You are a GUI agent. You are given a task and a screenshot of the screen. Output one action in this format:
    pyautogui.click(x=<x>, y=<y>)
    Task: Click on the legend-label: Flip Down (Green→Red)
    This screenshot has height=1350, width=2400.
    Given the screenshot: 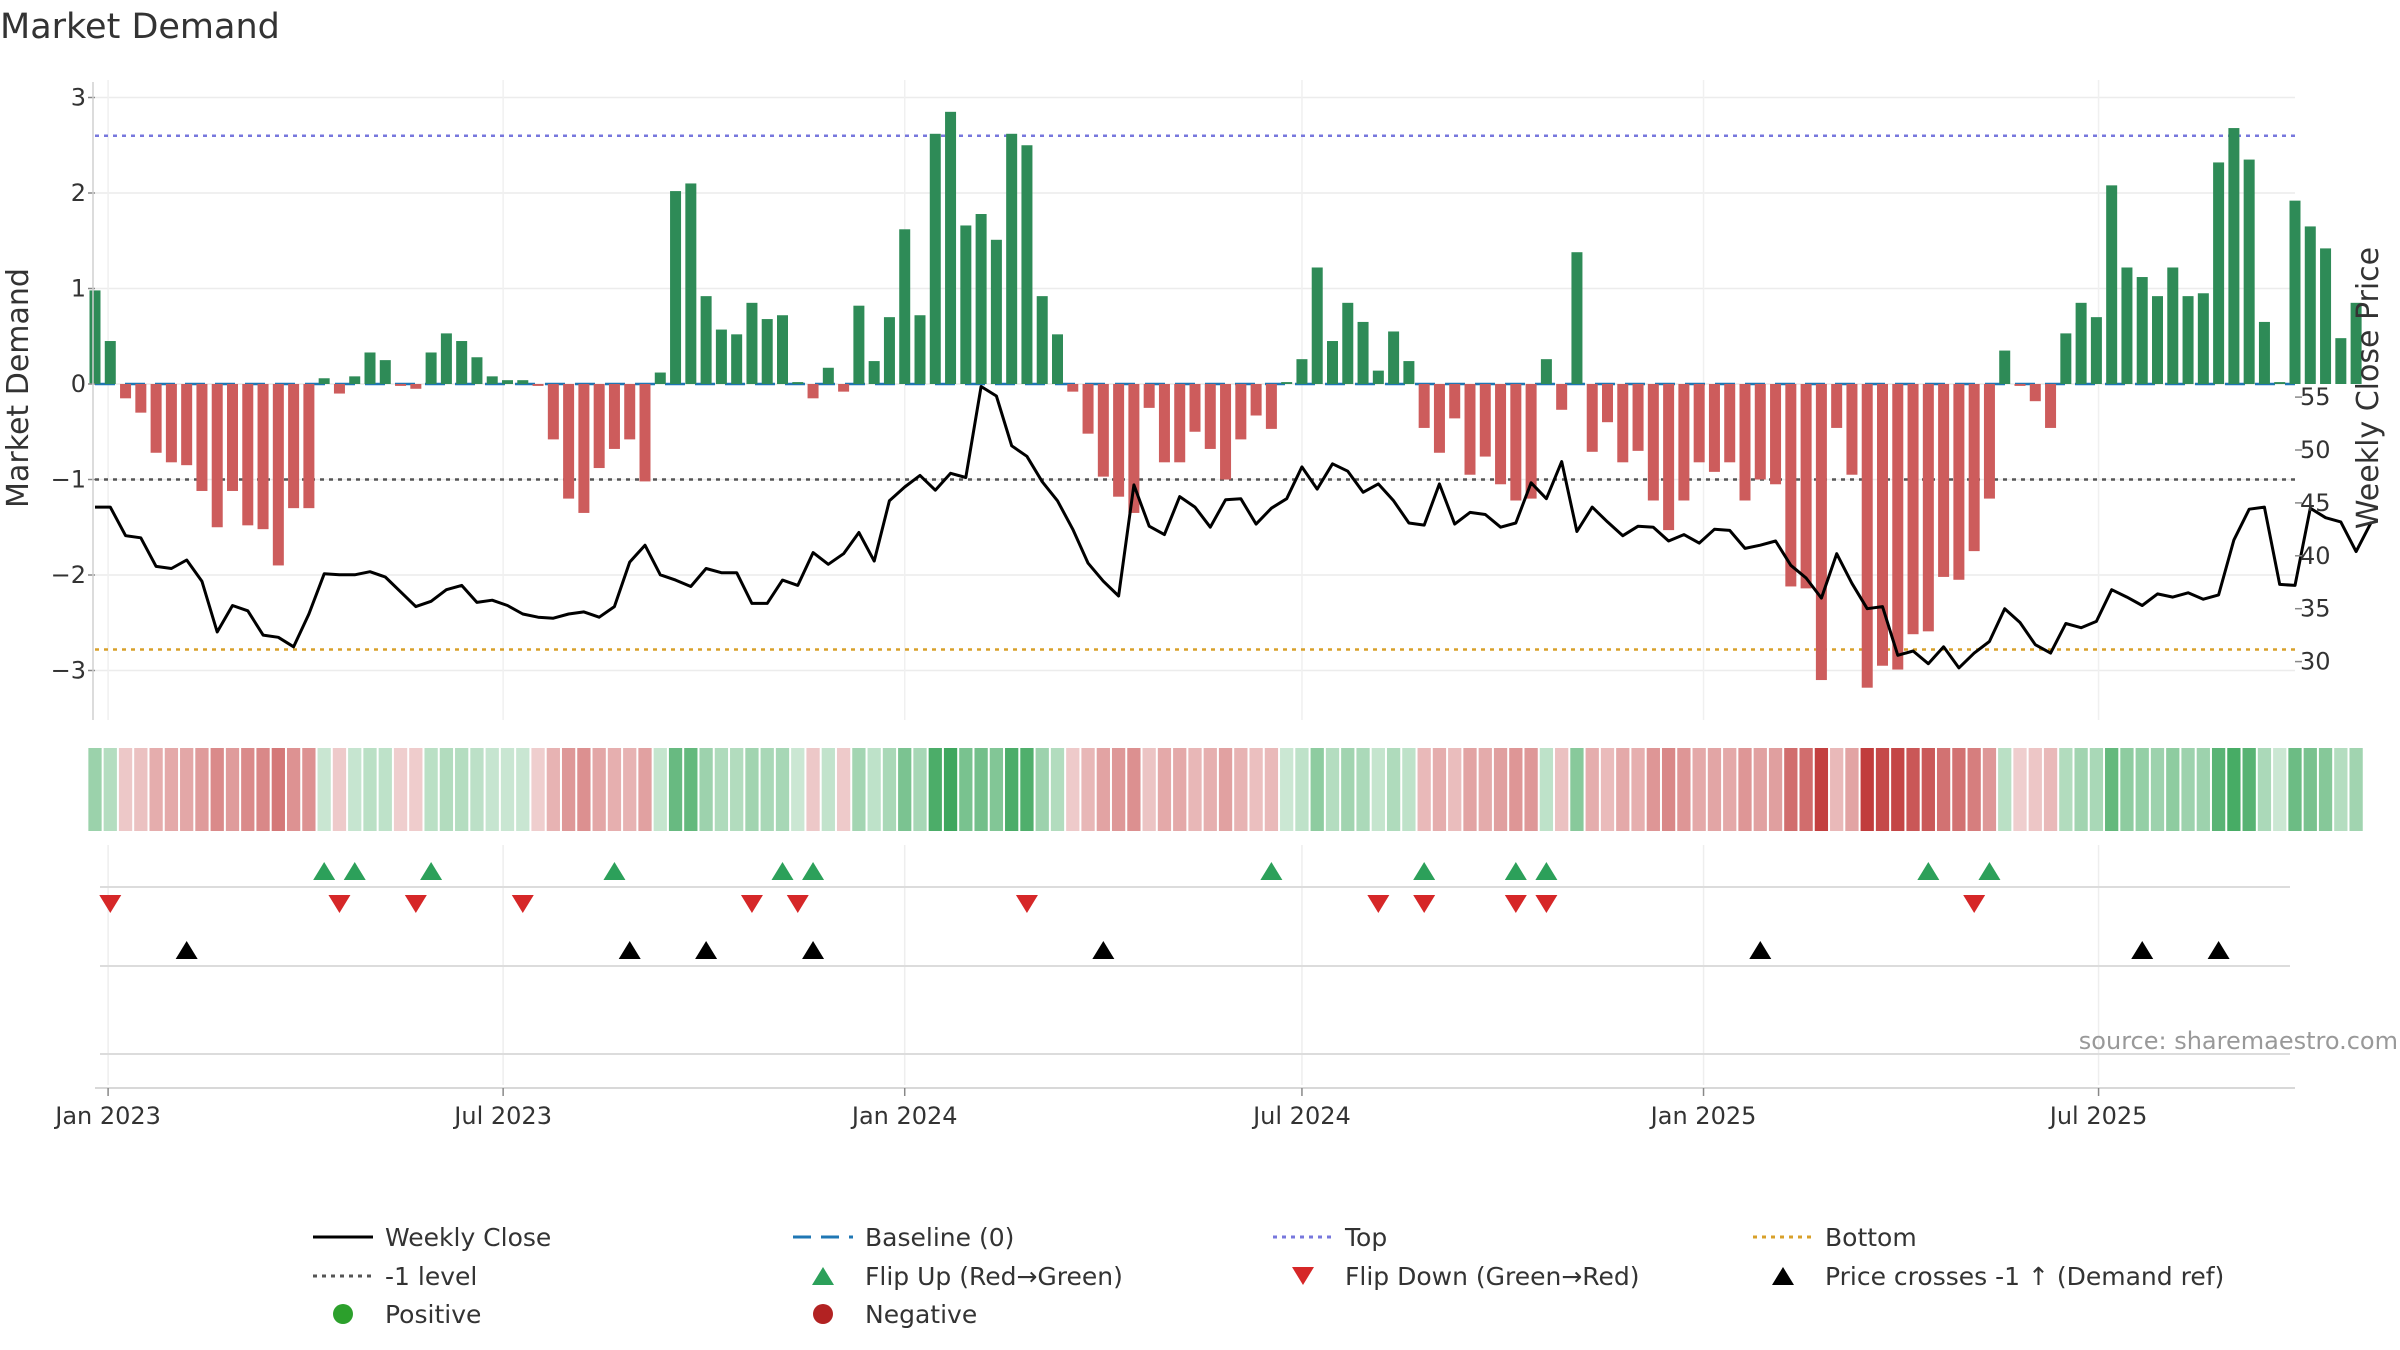 What is the action you would take?
    pyautogui.click(x=1492, y=1276)
    